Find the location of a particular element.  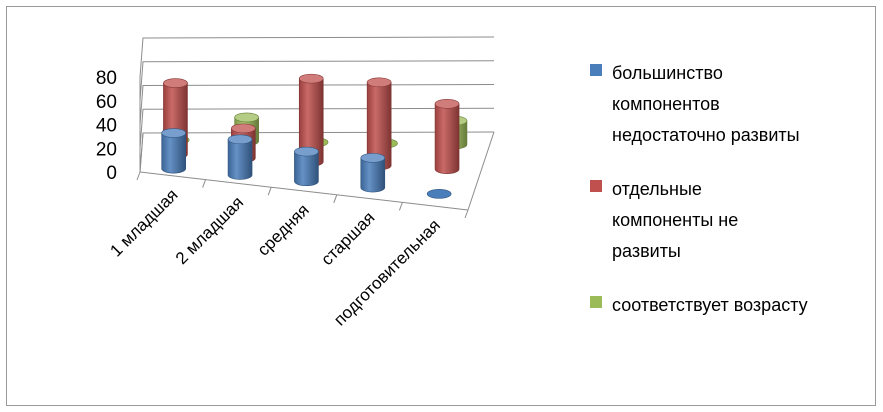

x-tick-label: 1 младшая is located at coordinates (143, 222).